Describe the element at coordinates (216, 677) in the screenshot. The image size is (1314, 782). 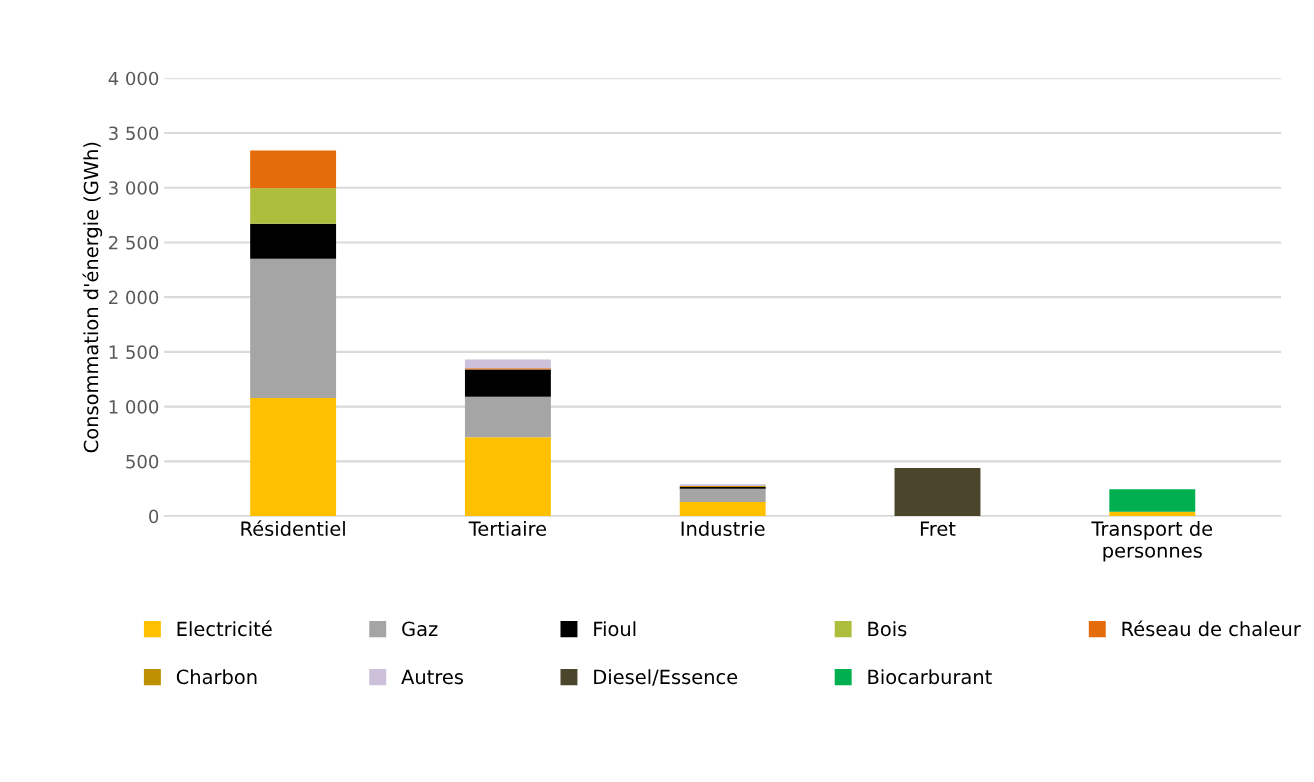
I see `legend-label: Charbon` at that location.